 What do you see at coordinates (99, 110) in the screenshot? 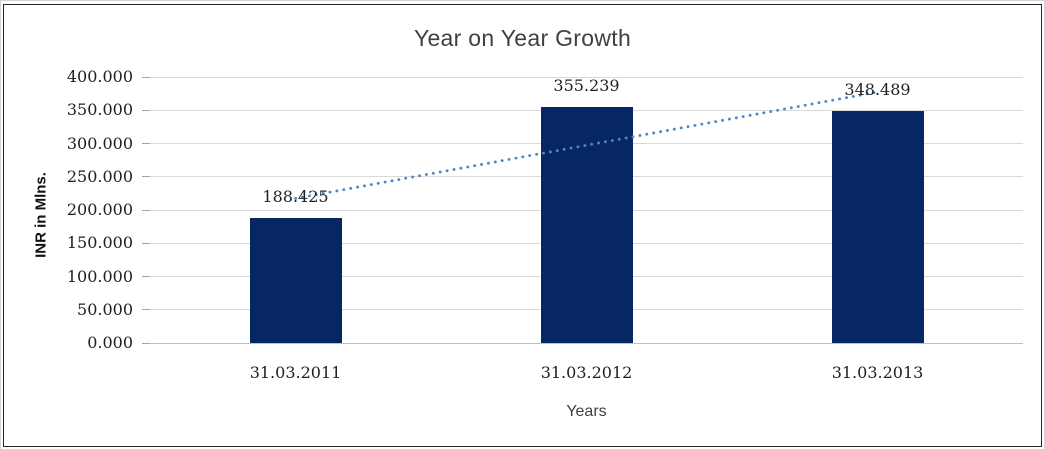
I see `y-tick-label: 350.000` at bounding box center [99, 110].